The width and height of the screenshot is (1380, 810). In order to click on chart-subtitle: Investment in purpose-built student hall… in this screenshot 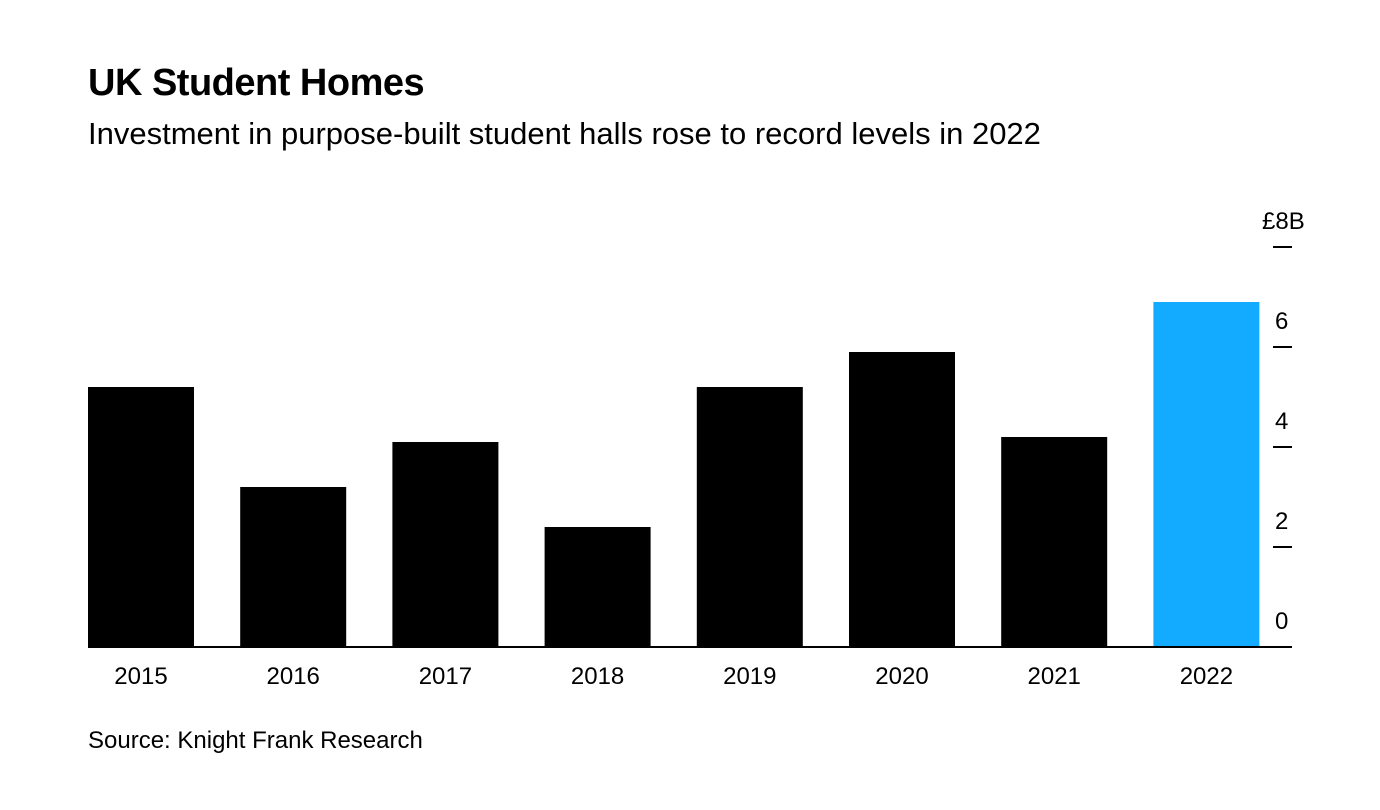, I will do `click(564, 133)`.